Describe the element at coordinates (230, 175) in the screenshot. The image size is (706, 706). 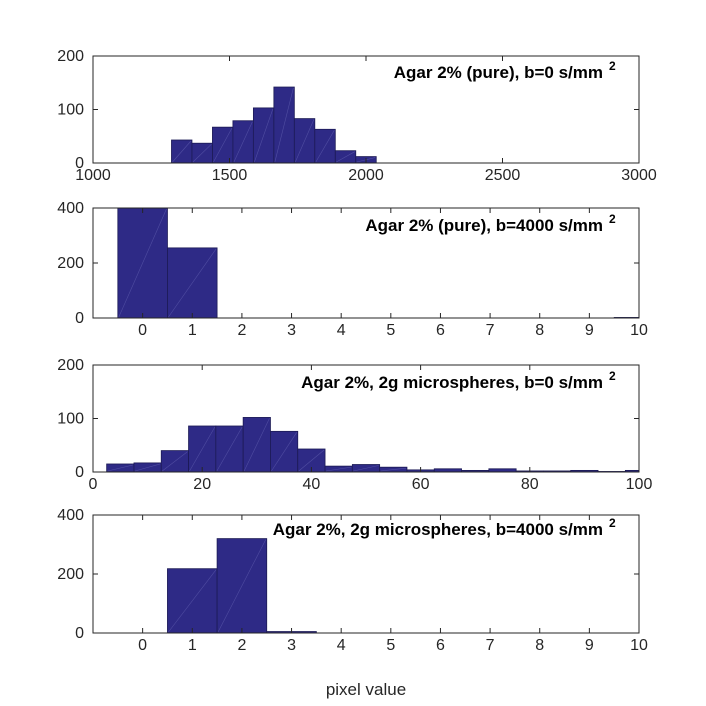
I see `x-tick-label: 1500` at that location.